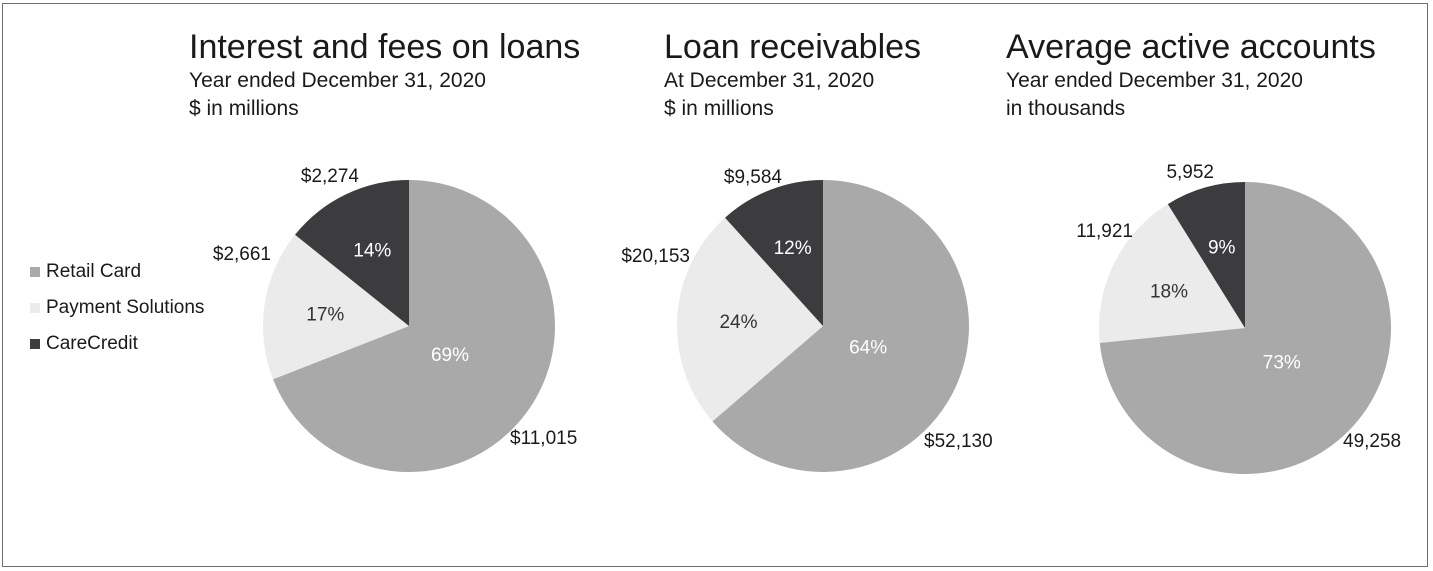 This screenshot has height=571, width=1433. Describe the element at coordinates (244, 108) in the screenshot. I see `chart-1-subtitle-line2: $ in millions` at that location.